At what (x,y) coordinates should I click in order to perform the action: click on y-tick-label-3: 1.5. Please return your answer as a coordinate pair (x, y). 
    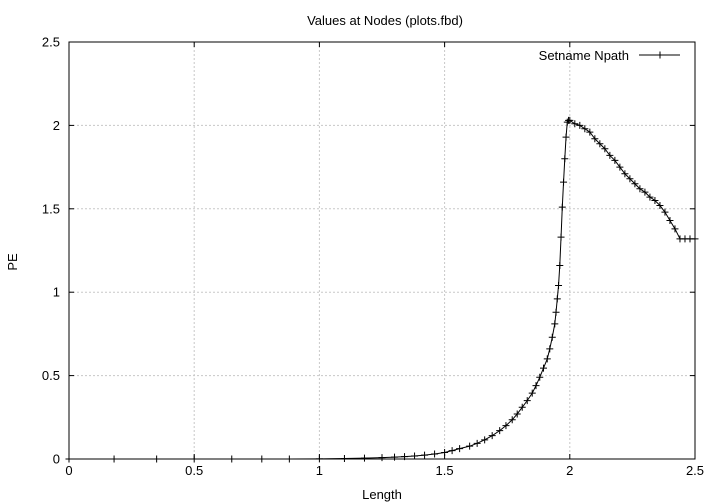
    Looking at the image, I should click on (51, 208).